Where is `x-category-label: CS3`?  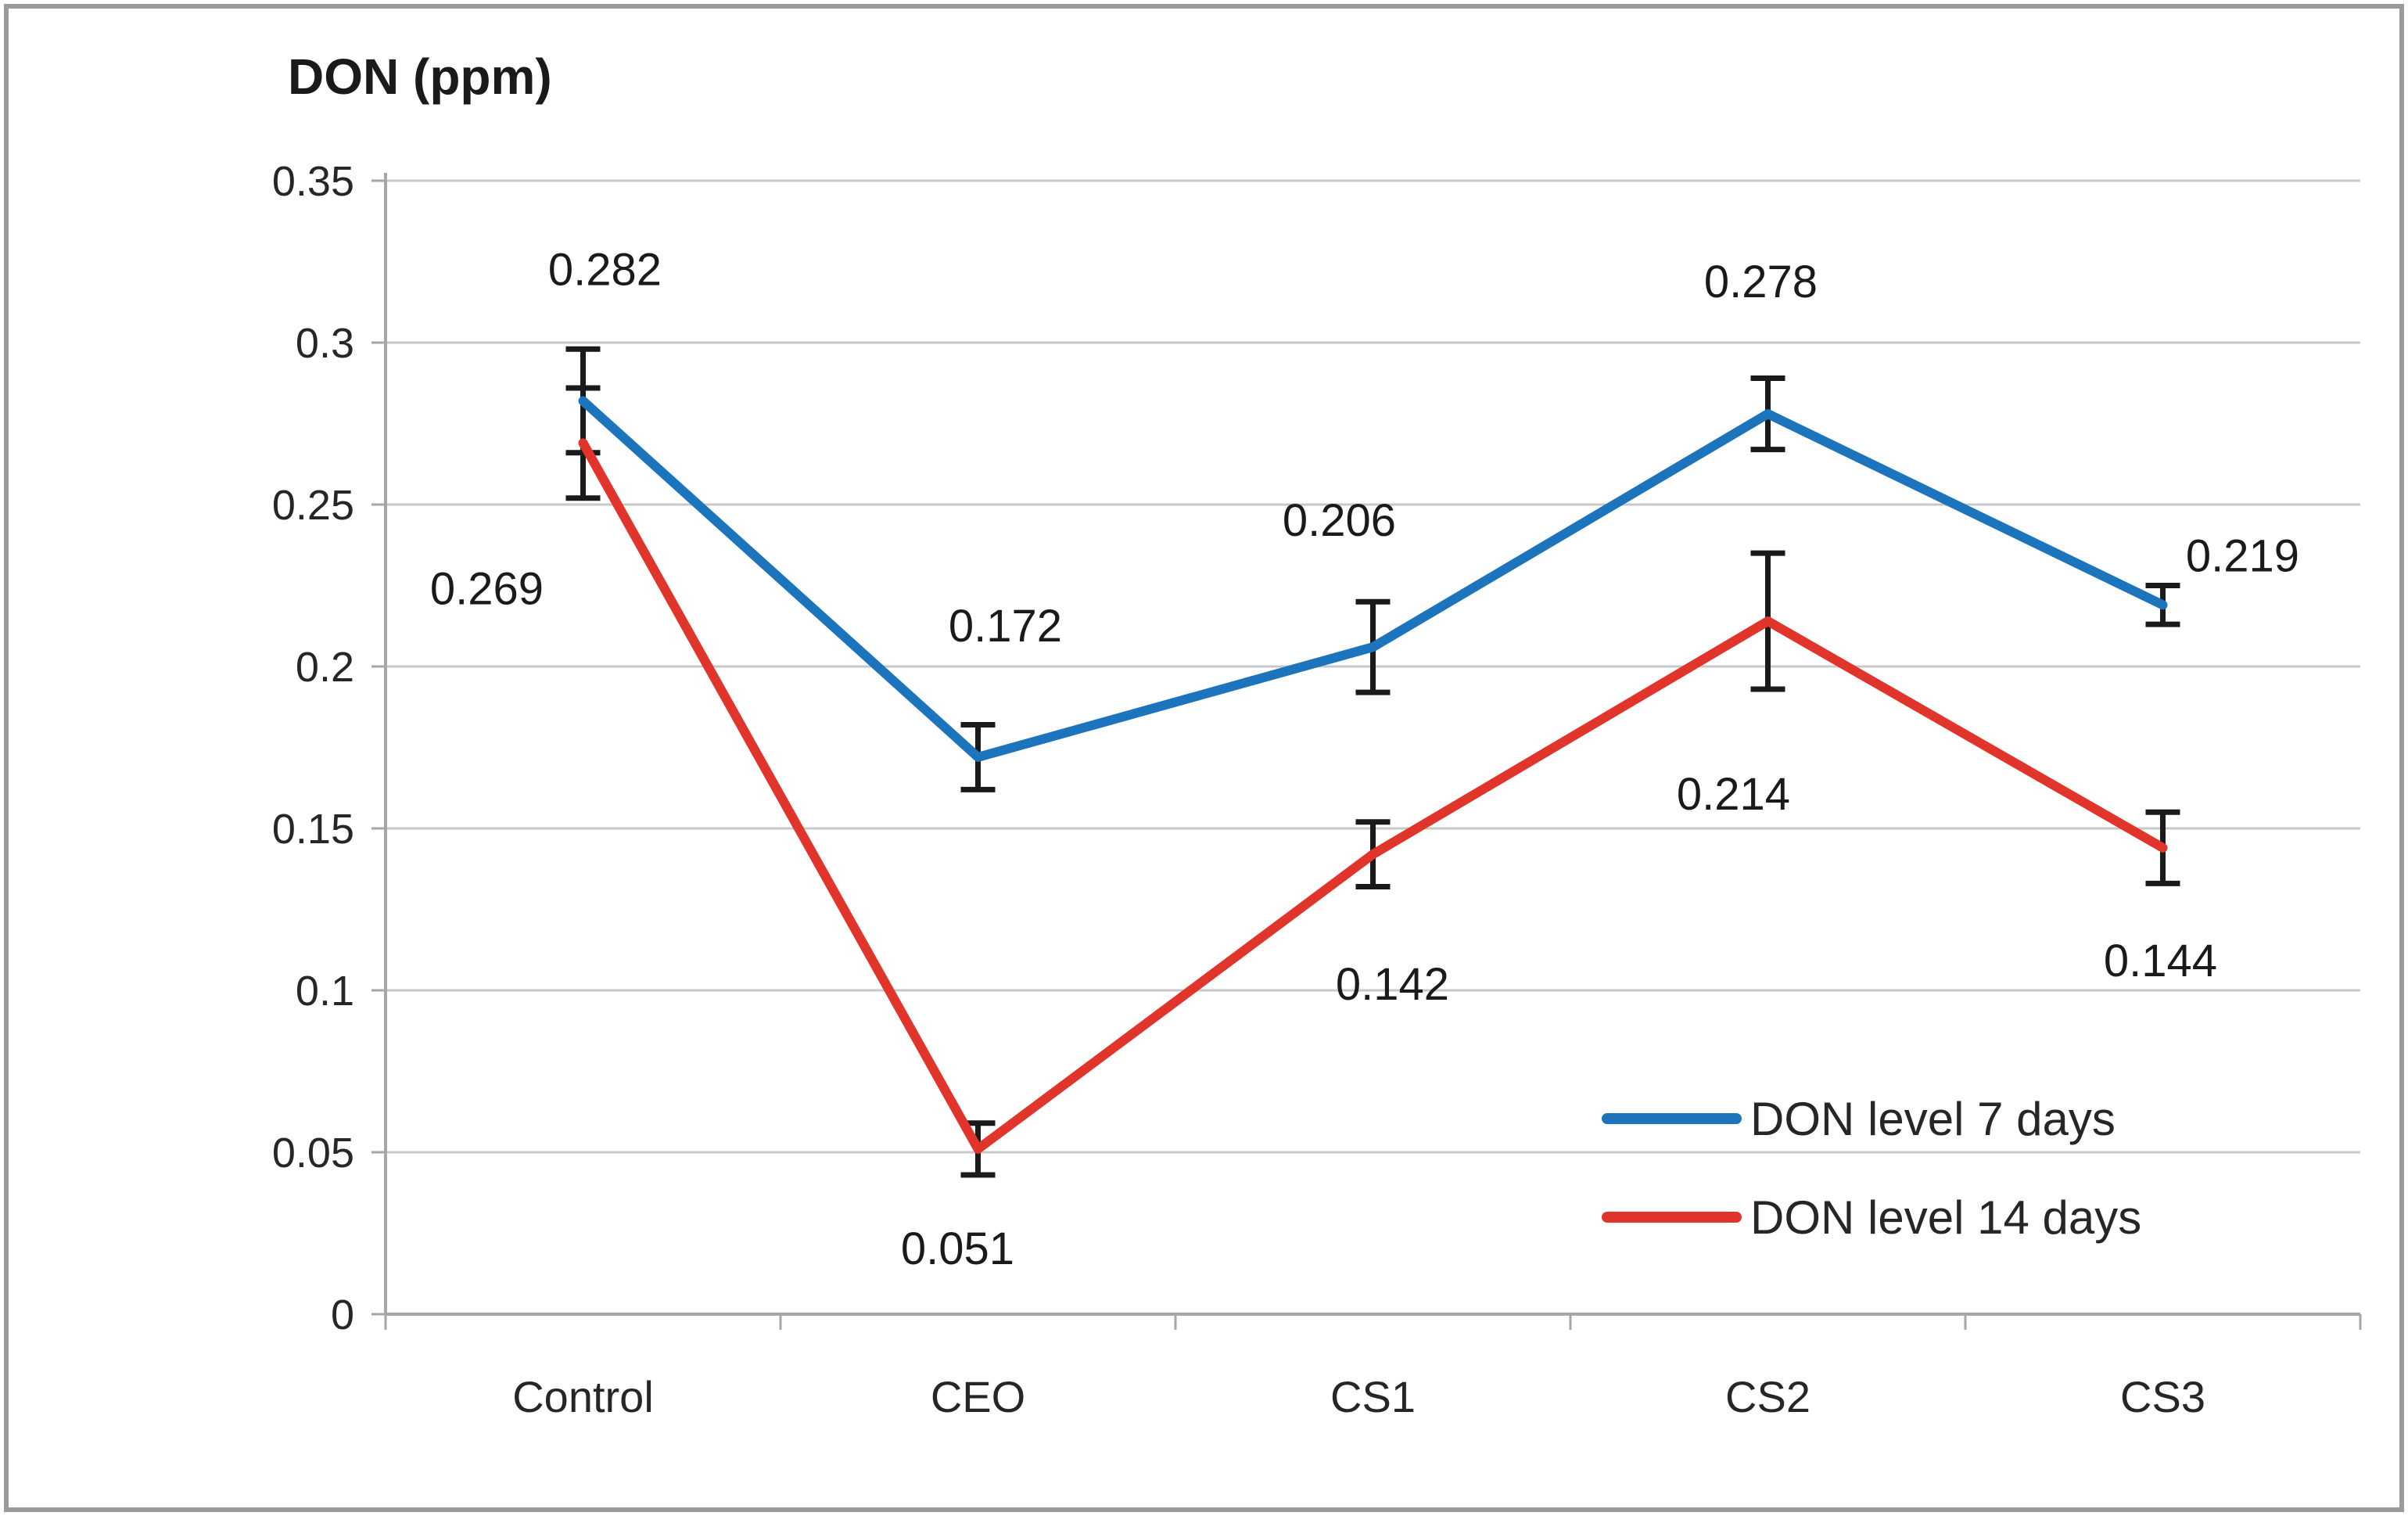 x-category-label: CS3 is located at coordinates (2162, 1396).